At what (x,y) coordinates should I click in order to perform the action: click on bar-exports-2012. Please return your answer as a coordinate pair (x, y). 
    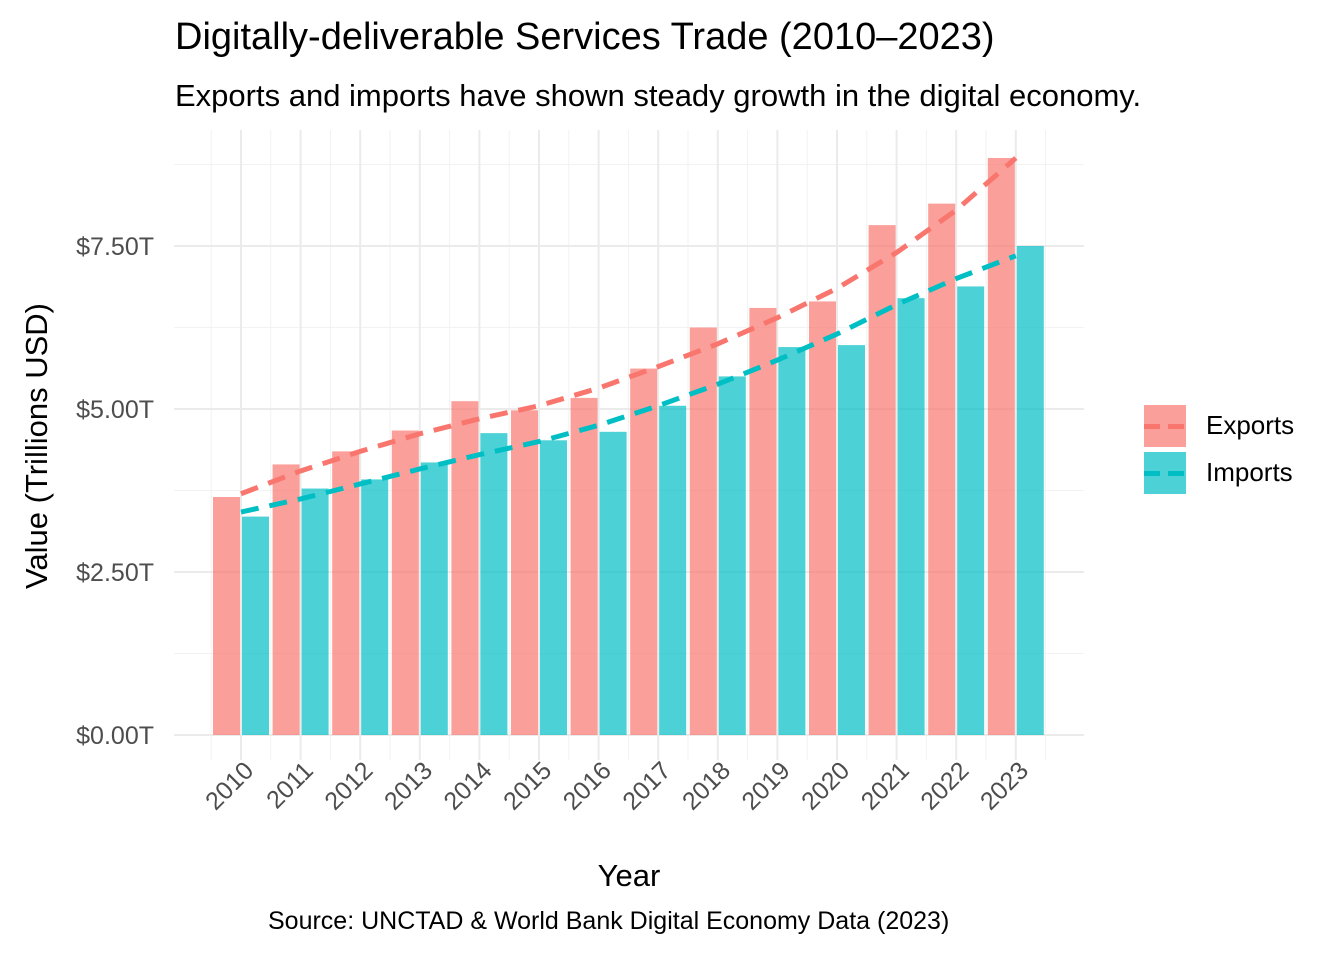
    Looking at the image, I should click on (346, 593).